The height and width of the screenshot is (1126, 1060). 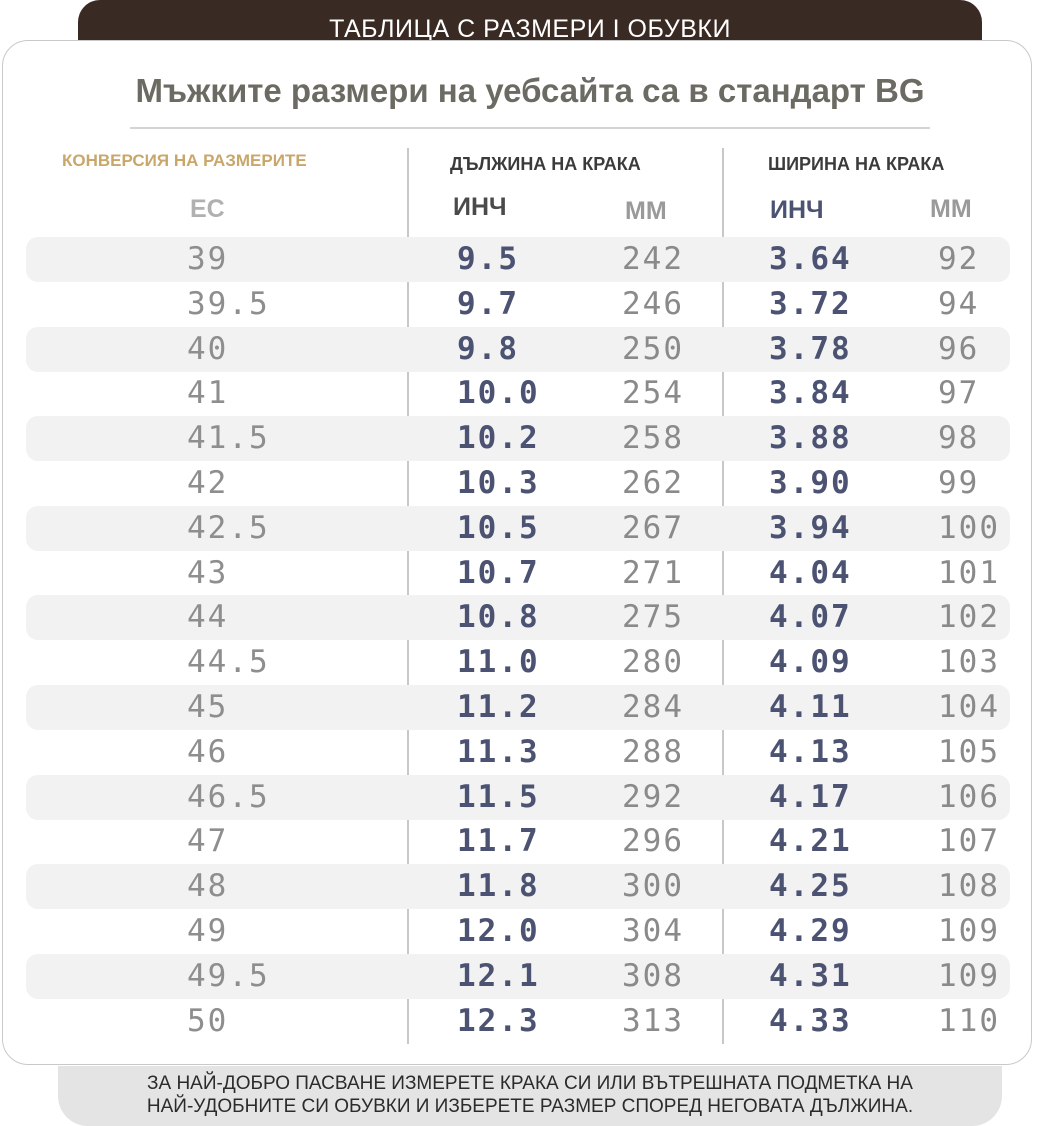 I want to click on foot-length-mm-cell: 308, so click(x=653, y=975).